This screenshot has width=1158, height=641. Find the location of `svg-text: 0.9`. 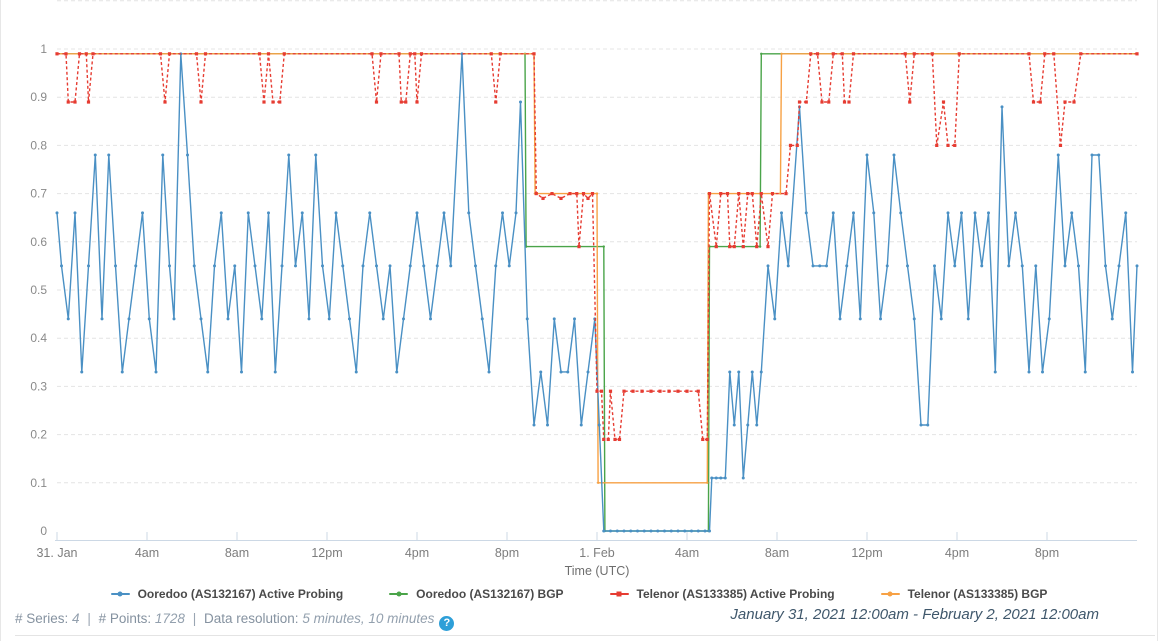

svg-text: 0.9 is located at coordinates (38, 97).